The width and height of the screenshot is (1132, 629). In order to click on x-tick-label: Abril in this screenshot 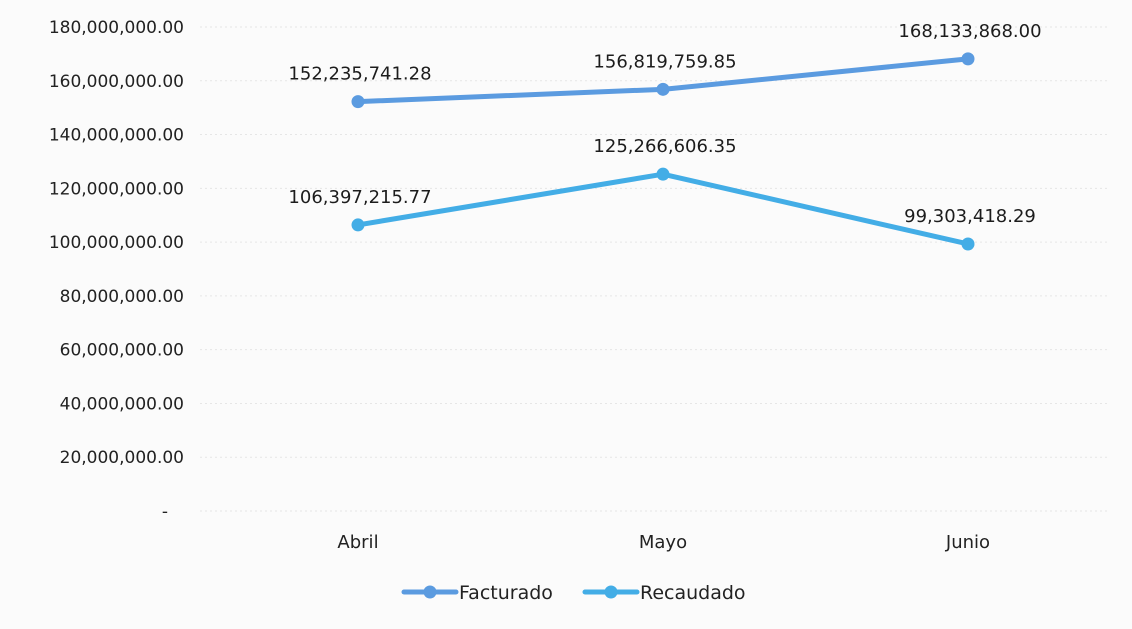, I will do `click(357, 542)`.